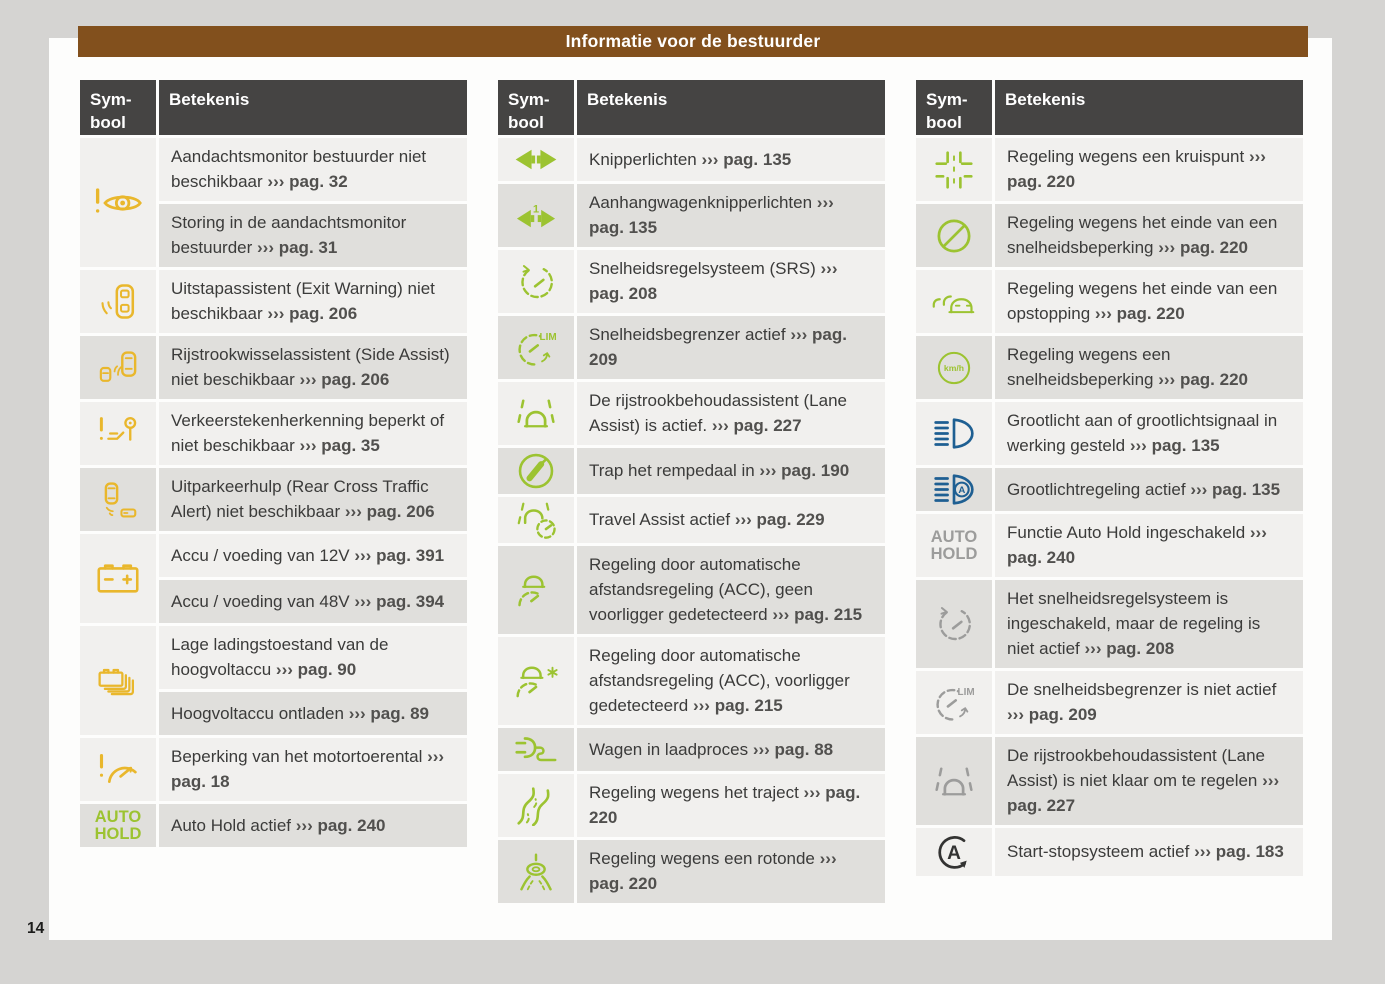  I want to click on speed-limiter-icon: LIM, so click(536, 347).